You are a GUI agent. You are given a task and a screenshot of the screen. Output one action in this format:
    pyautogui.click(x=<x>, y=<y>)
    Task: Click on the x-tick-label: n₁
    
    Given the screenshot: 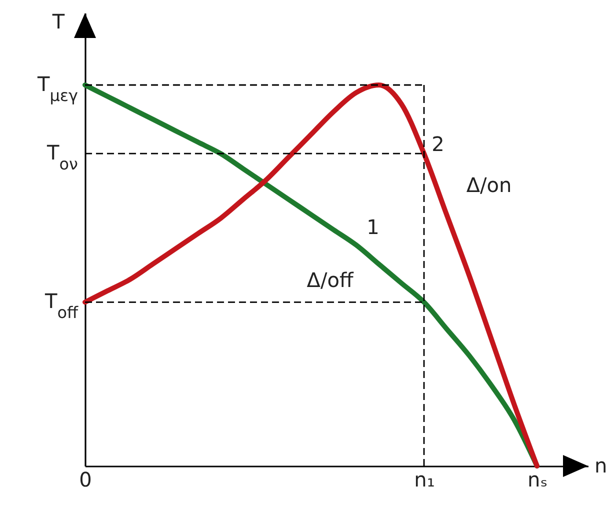 What is the action you would take?
    pyautogui.click(x=424, y=480)
    